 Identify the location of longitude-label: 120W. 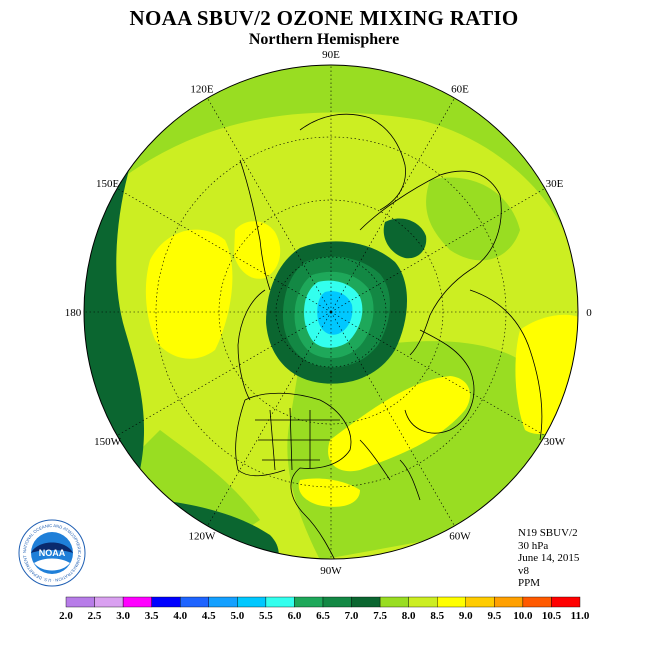
(203, 536).